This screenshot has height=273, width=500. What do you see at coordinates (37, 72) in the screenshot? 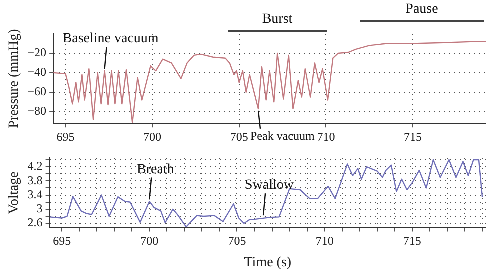
I see `y-tick-label: −40` at bounding box center [37, 72].